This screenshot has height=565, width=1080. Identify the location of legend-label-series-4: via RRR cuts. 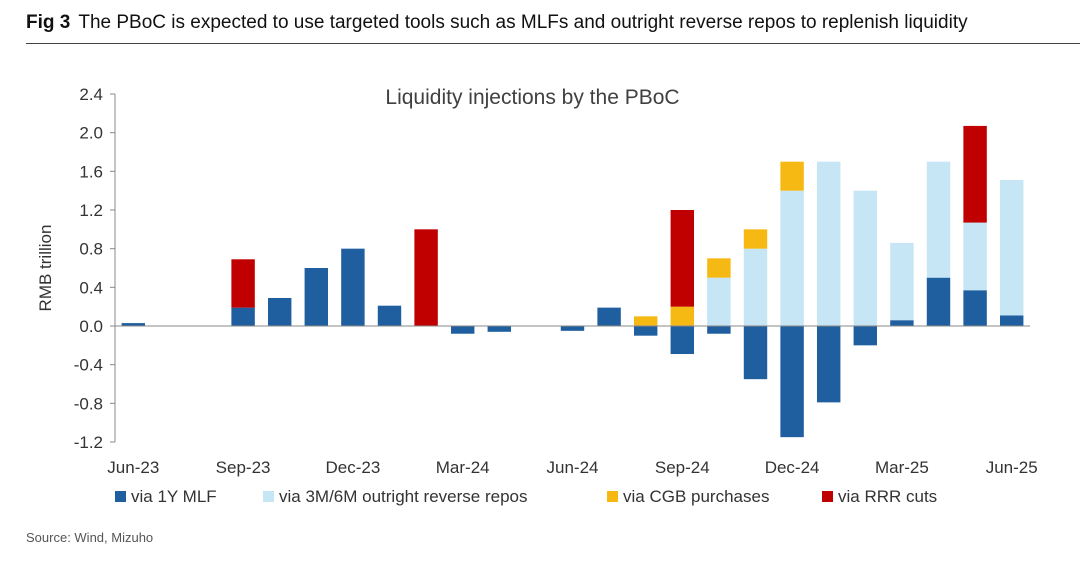
(887, 496).